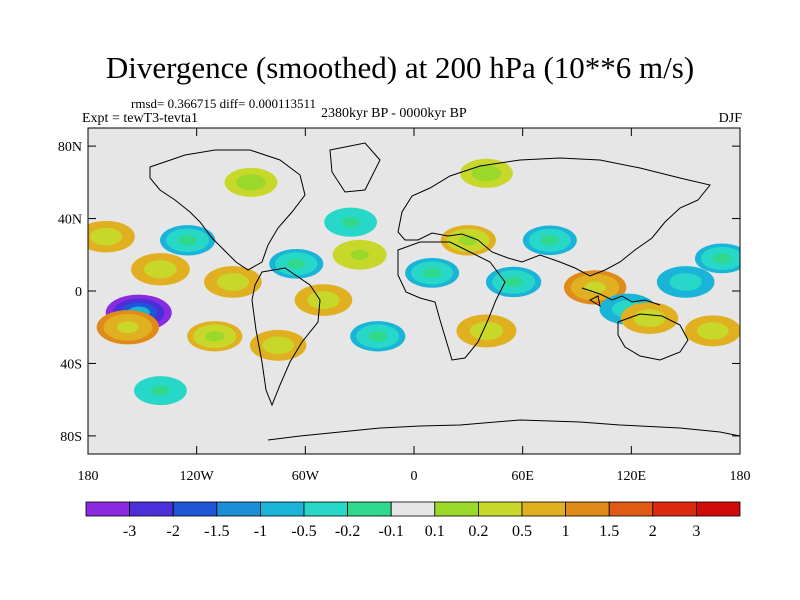  Describe the element at coordinates (260, 531) in the screenshot. I see `colorbar-label: -1` at that location.